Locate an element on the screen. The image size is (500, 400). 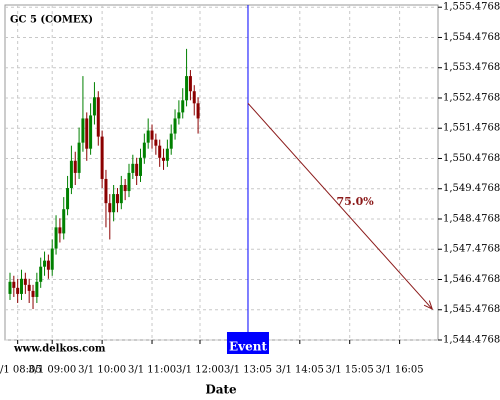
projection-label: 75.0% is located at coordinates (355, 201).